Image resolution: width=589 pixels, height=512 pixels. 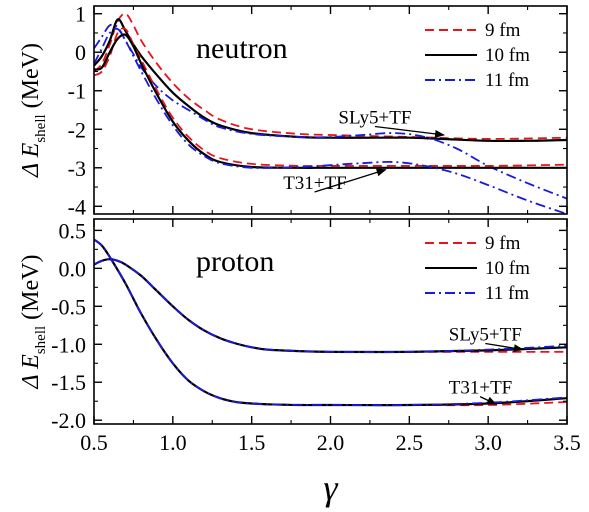 I want to click on y-tick-label: -0.5, so click(x=68, y=306).